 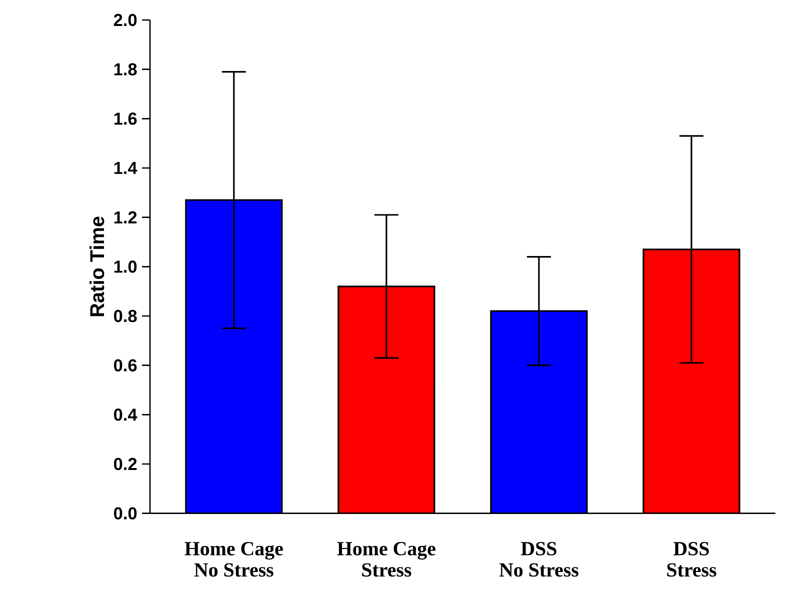 What do you see at coordinates (125, 316) in the screenshot?
I see `y-tick-label: 0.8` at bounding box center [125, 316].